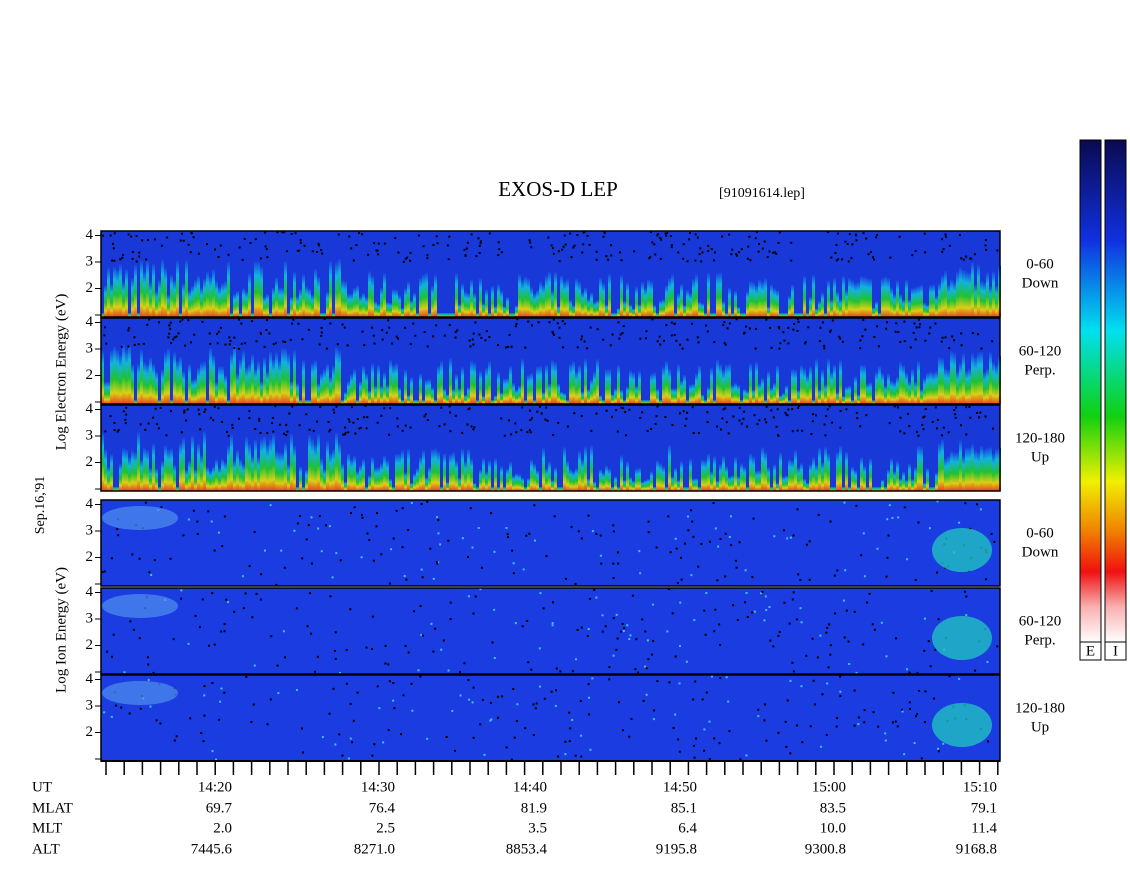  Describe the element at coordinates (534, 808) in the screenshot. I see `ephemeris-value: 81.9` at that location.